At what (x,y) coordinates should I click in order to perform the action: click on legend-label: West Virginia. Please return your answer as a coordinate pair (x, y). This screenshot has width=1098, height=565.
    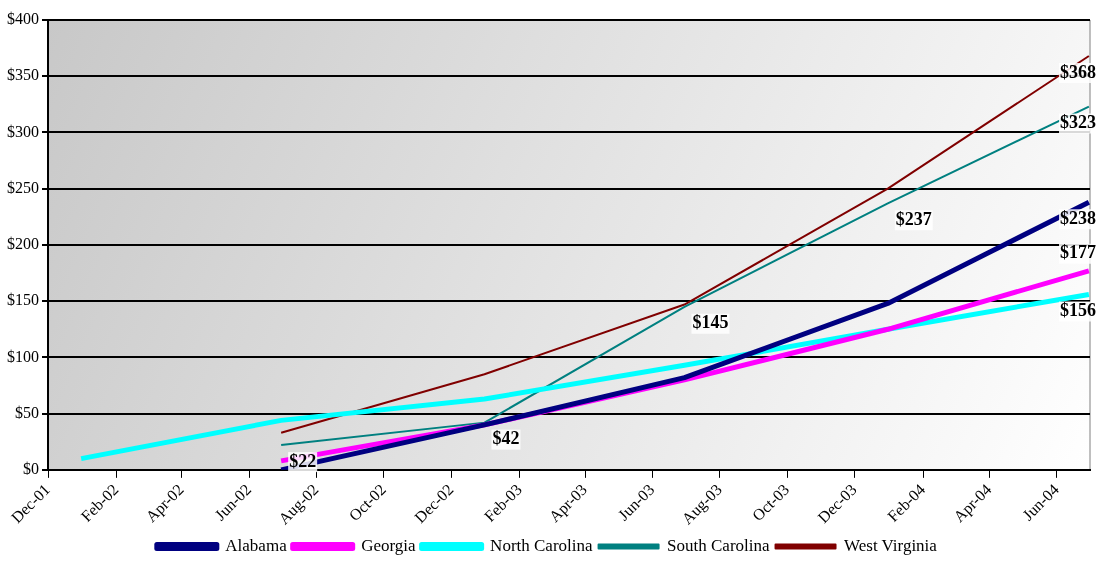
    Looking at the image, I should click on (891, 545).